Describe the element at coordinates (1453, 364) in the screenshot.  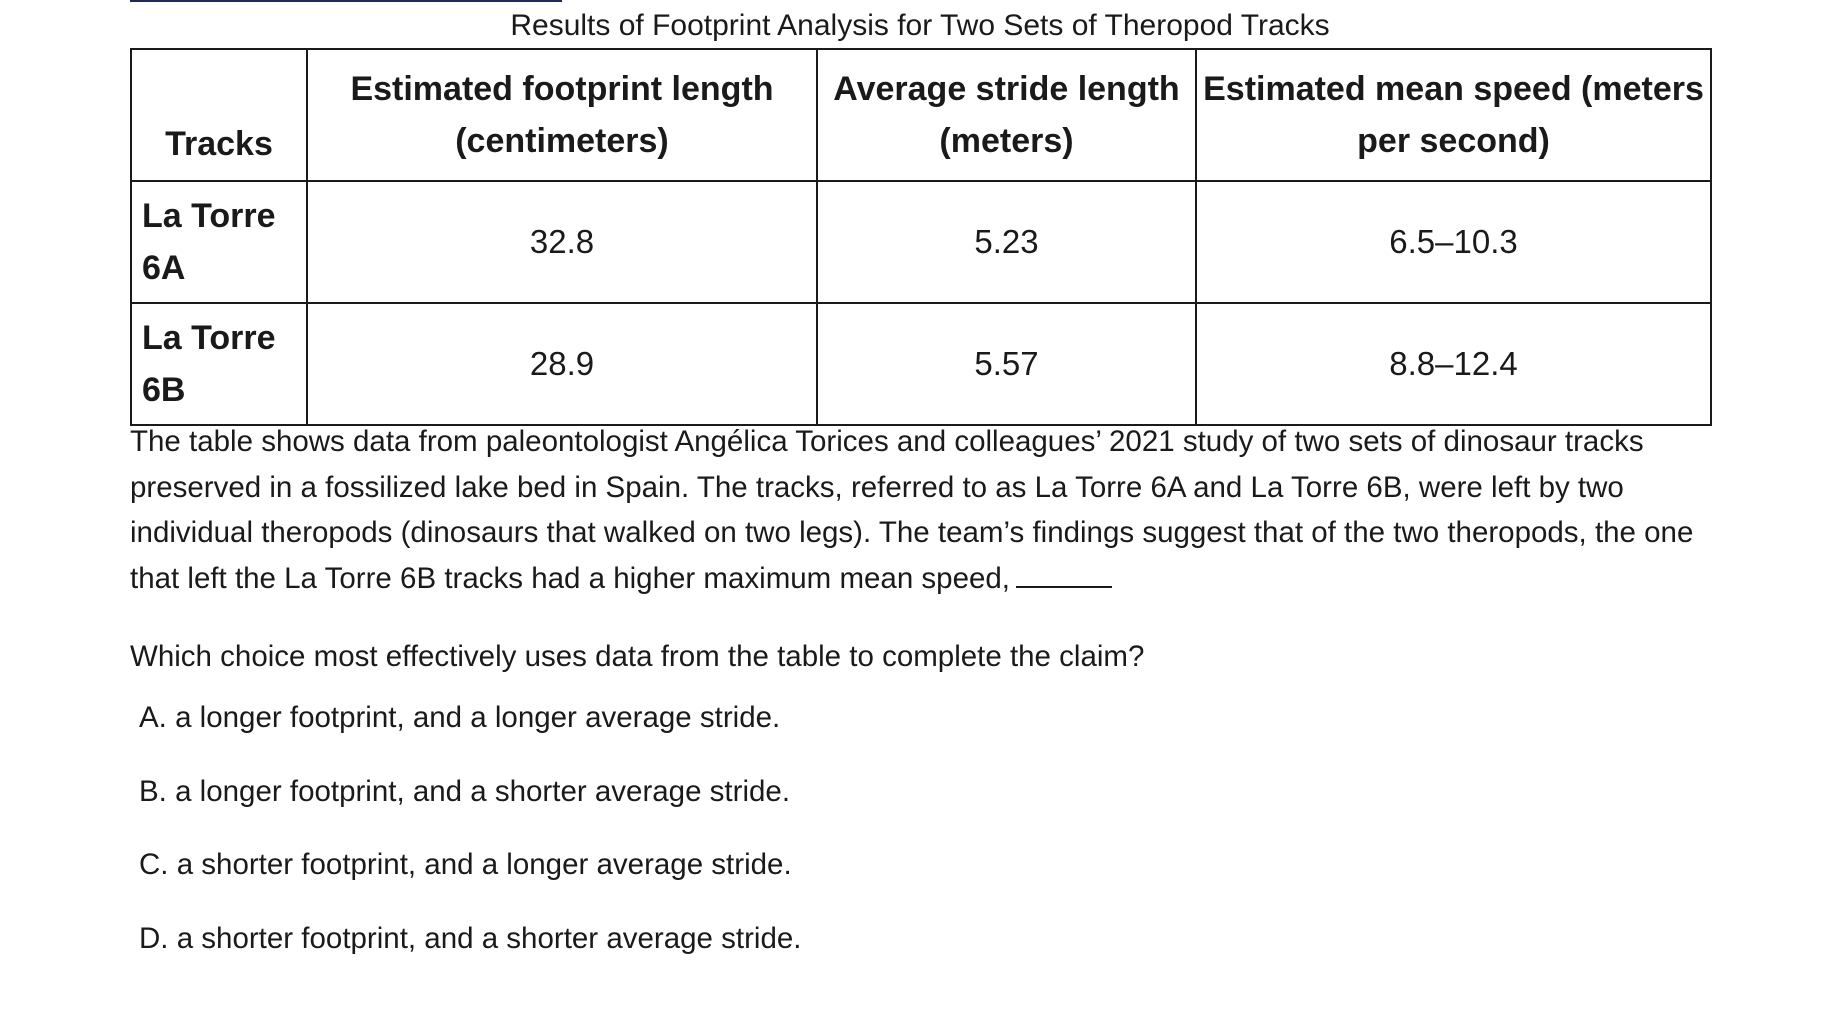
I see `mean-speed-value: 8.8–12.4` at that location.